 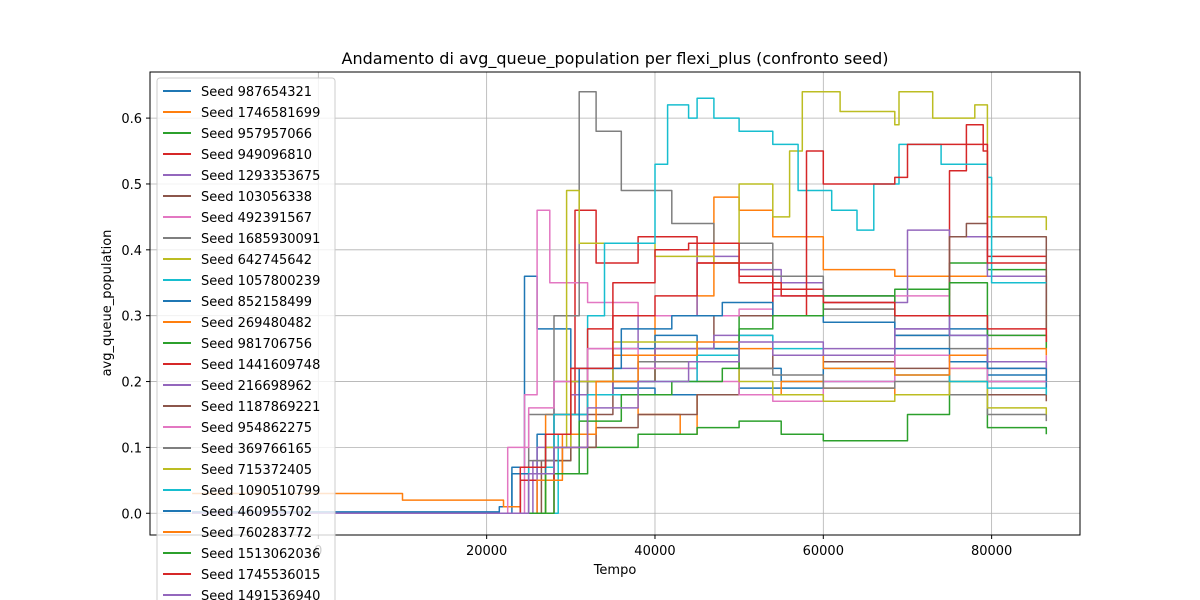 I want to click on legend-entry: Seed 492391567, so click(x=256, y=218).